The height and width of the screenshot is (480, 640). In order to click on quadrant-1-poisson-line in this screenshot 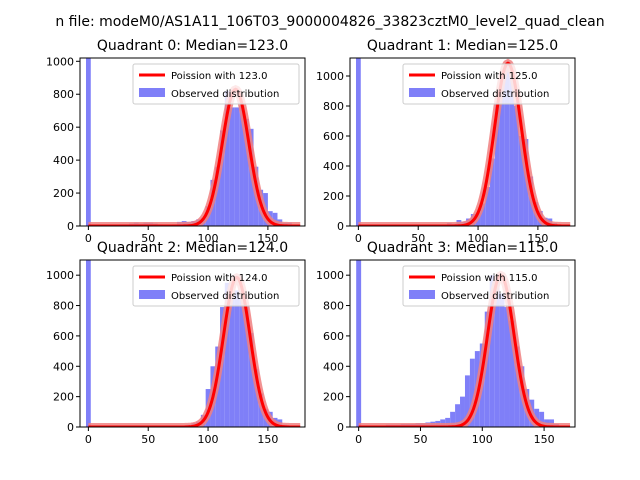, I will do `click(464, 143)`.